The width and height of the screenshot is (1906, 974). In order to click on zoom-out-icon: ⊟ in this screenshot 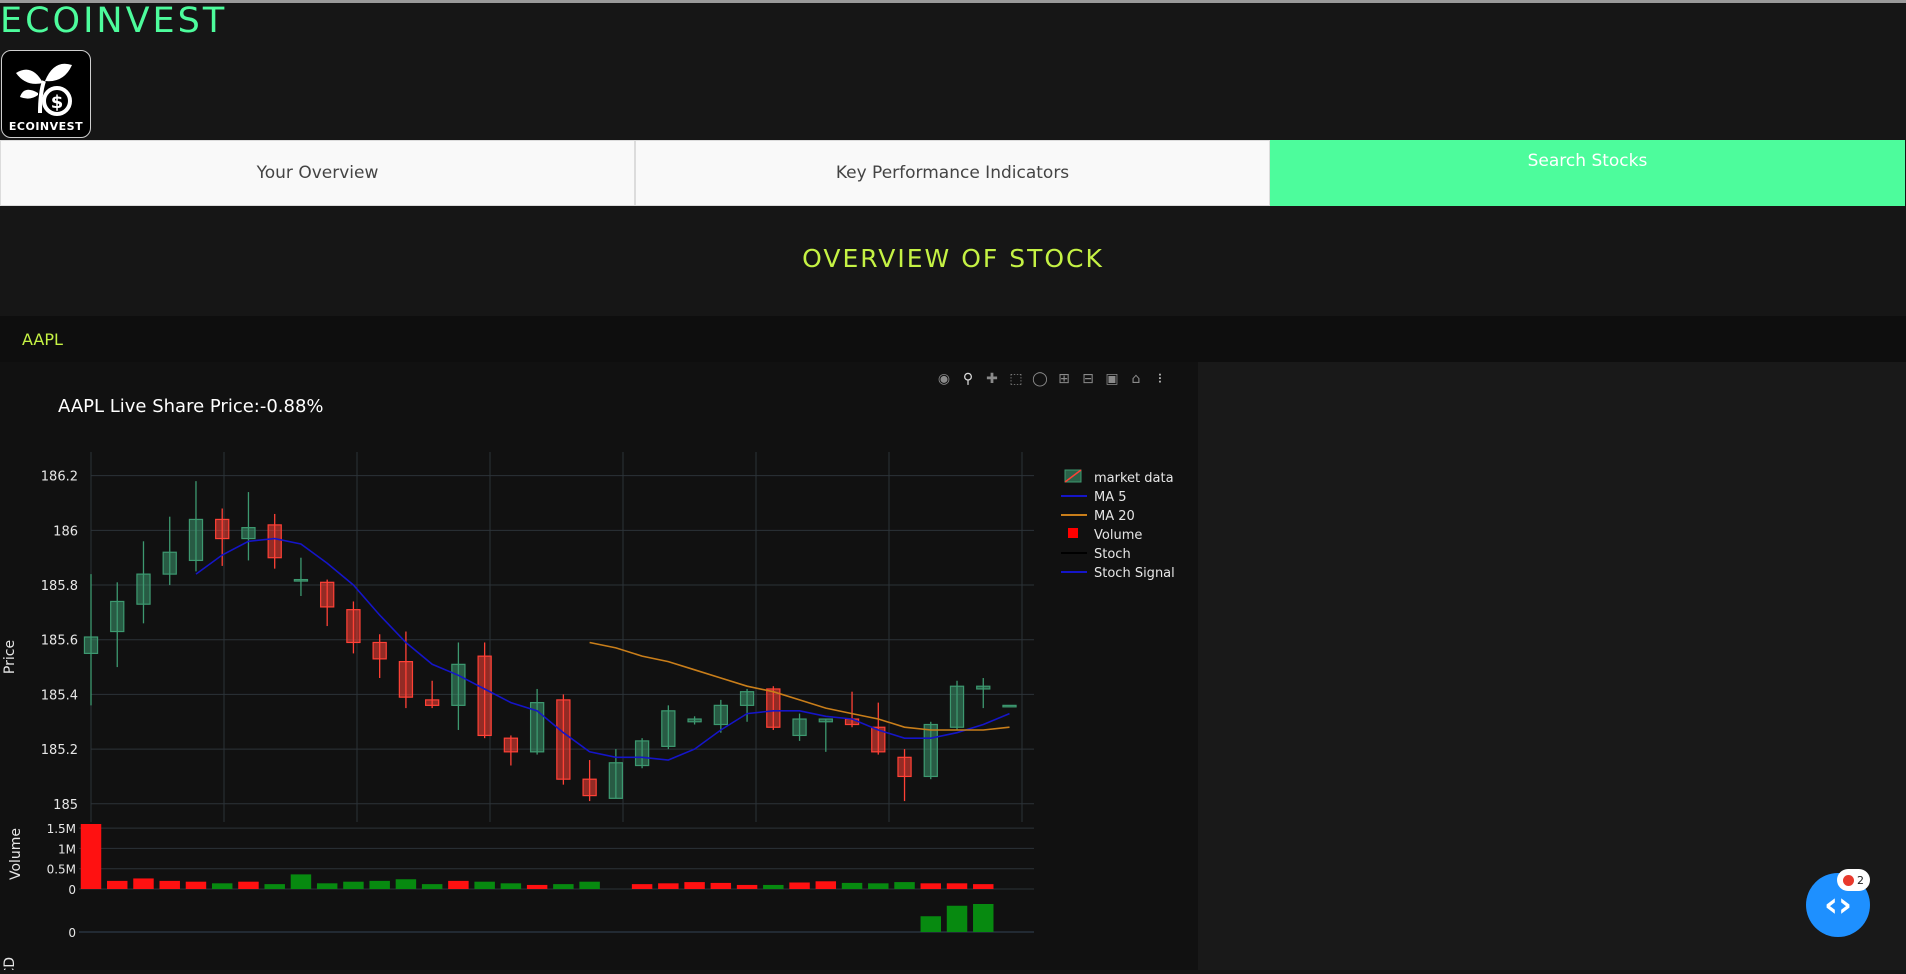, I will do `click(1088, 379)`.